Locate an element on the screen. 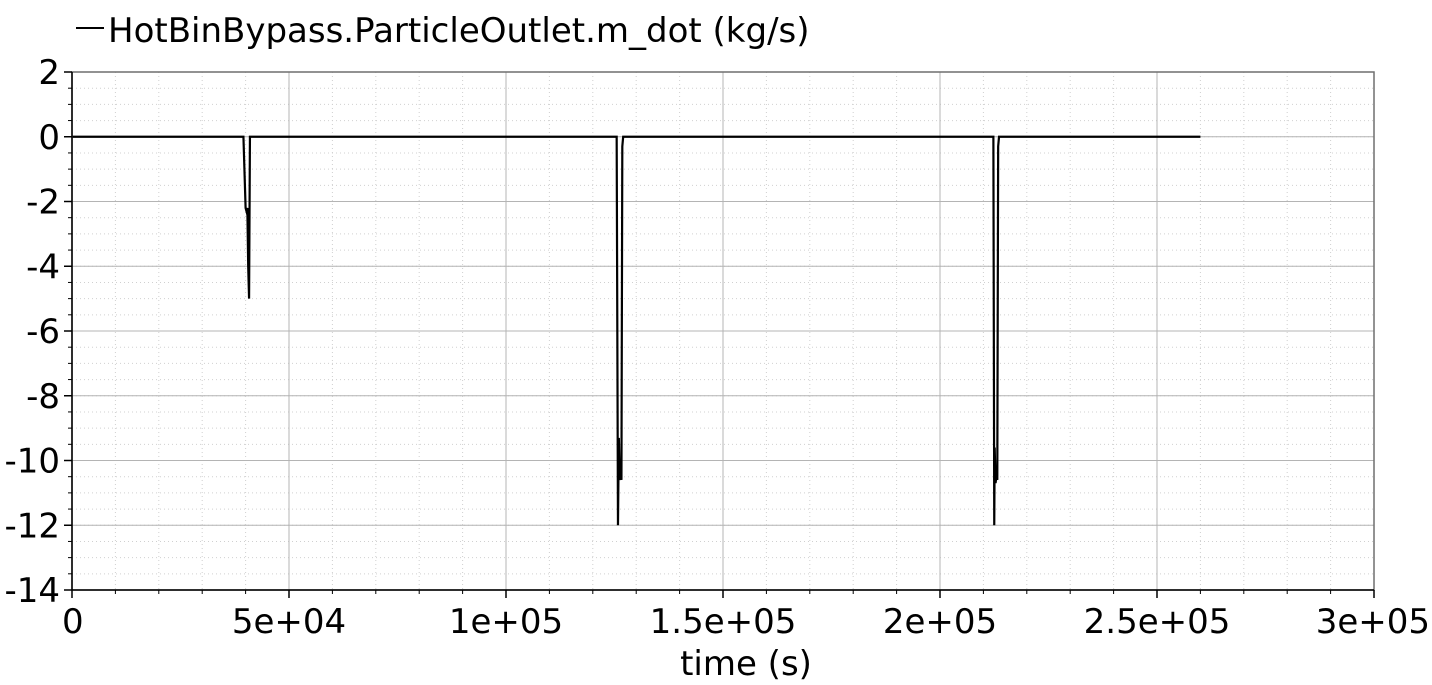 This screenshot has height=685, width=1432. x-tick-label: 1.5e+05 is located at coordinates (723, 622).